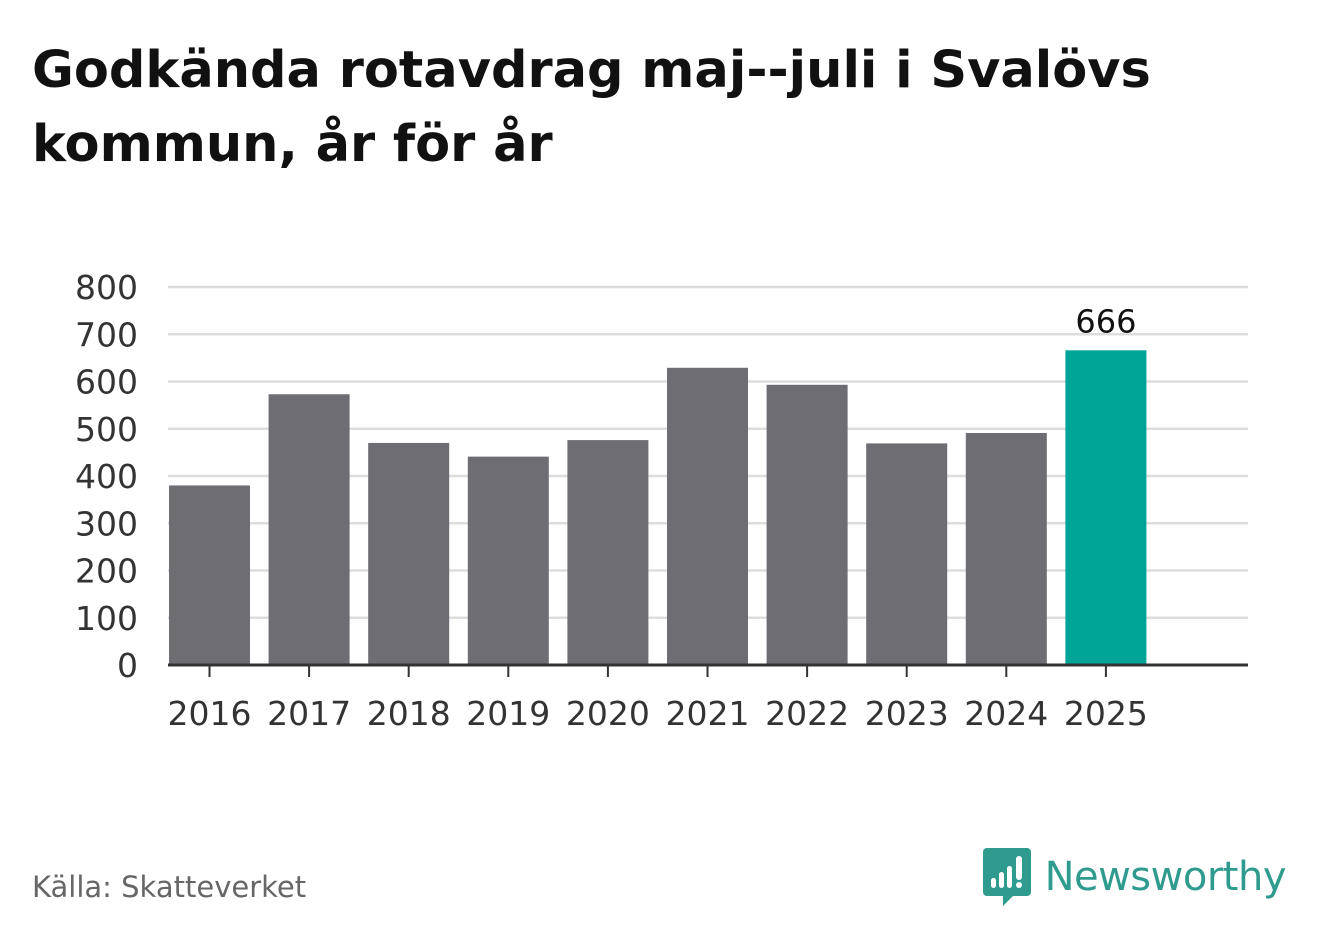 This screenshot has height=939, width=1322. What do you see at coordinates (907, 713) in the screenshot?
I see `x-tick-label: 2023` at bounding box center [907, 713].